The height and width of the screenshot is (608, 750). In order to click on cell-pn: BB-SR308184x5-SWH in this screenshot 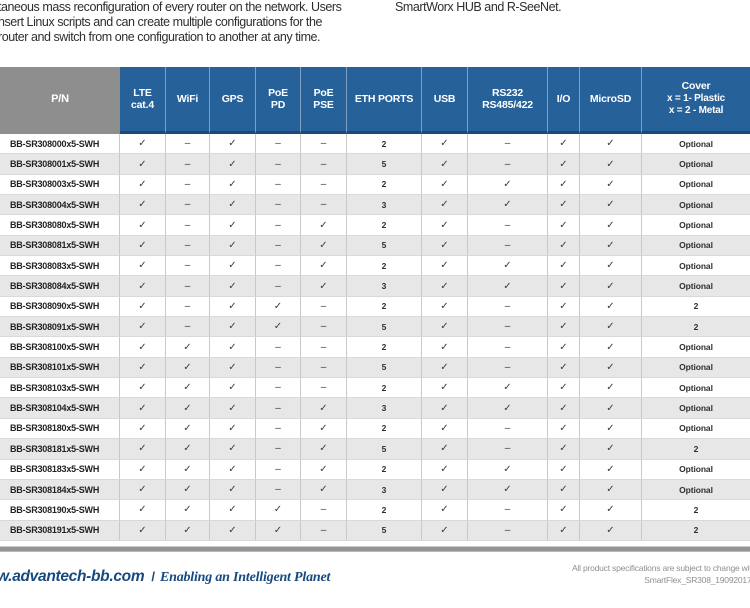, I will do `click(60, 490)`.